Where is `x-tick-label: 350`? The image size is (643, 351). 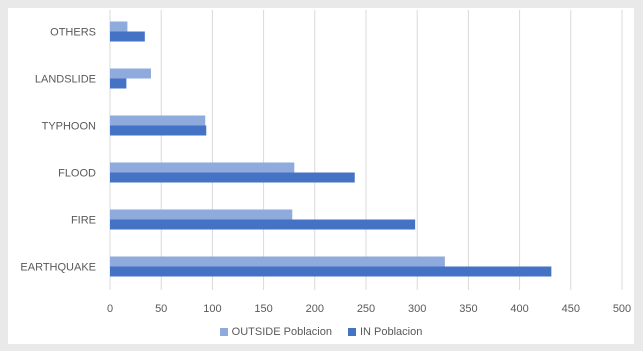
x-tick-label: 350 is located at coordinates (468, 309).